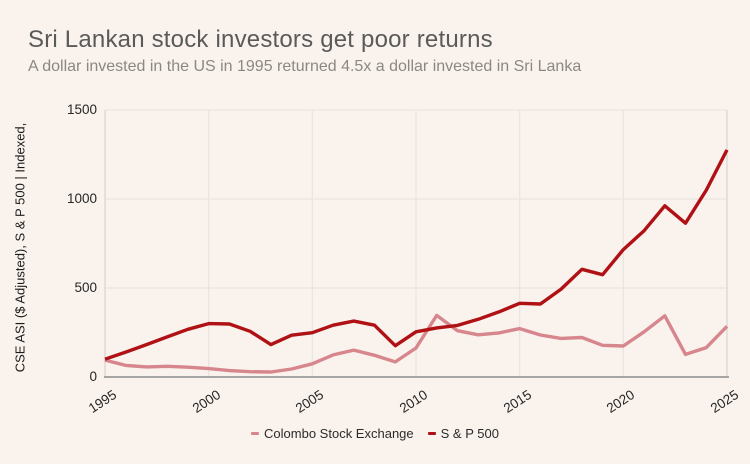  I want to click on y-tick-label-1000: 1000, so click(81, 198).